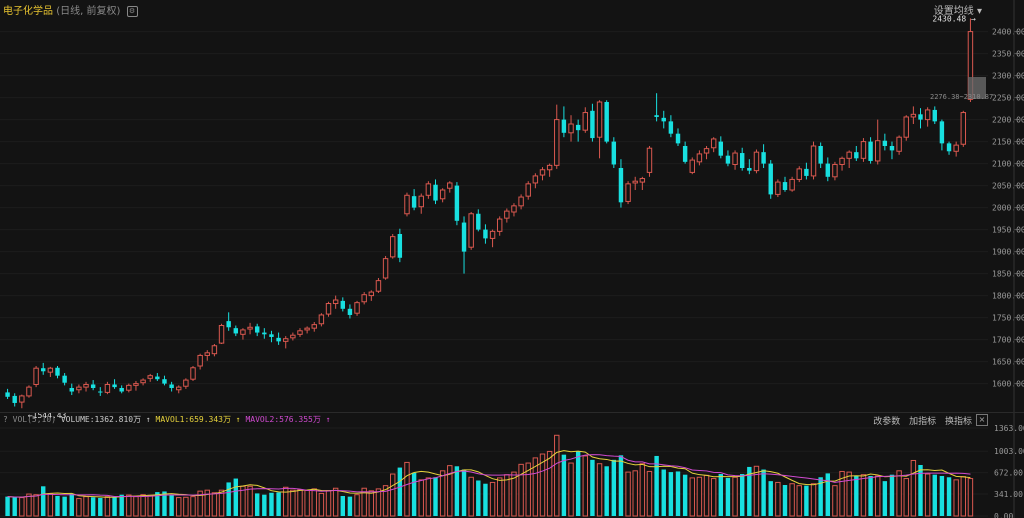  I want to click on chart-title: 电子化学品, so click(28, 11).